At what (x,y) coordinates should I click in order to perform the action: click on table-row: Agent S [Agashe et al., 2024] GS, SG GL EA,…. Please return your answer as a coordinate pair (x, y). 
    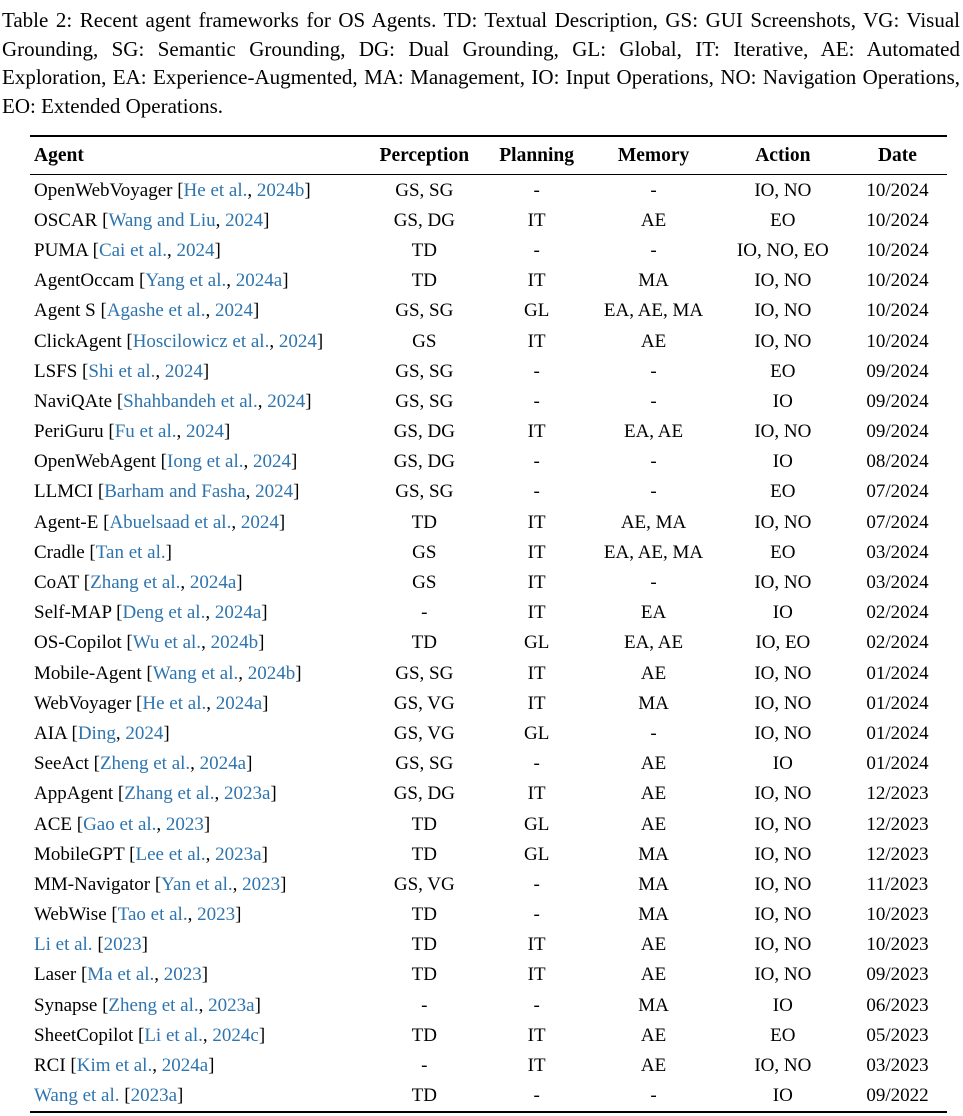
    Looking at the image, I should click on (488, 311).